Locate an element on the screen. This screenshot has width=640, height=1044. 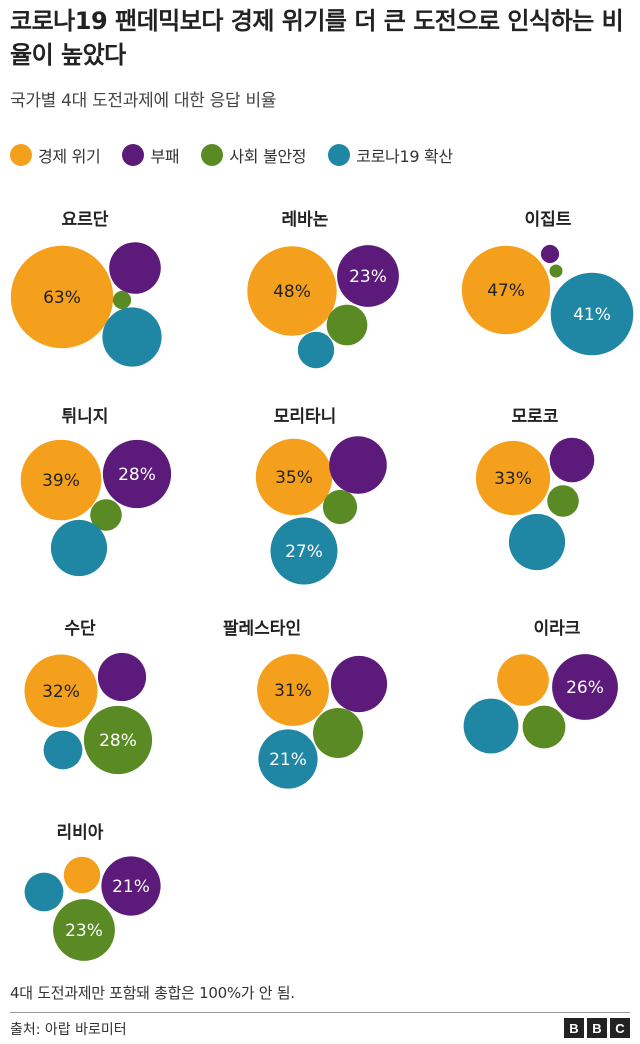
bubble-value-label: 27% is located at coordinates (304, 552).